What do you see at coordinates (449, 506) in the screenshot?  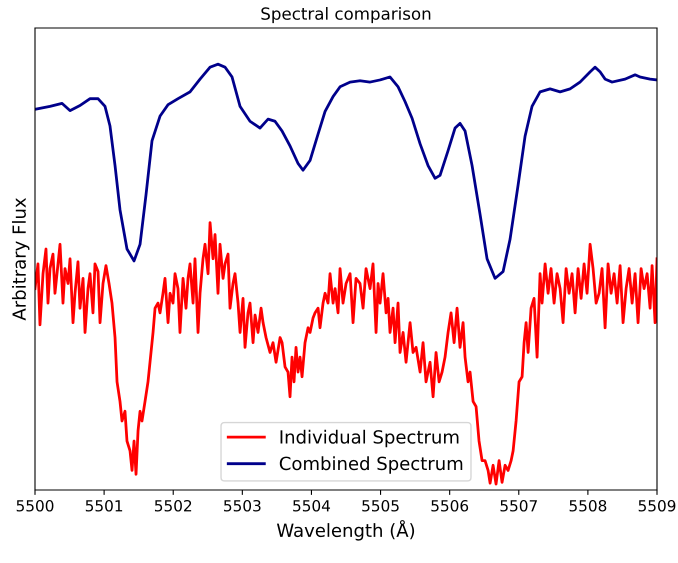 I see `x-tick-label: 5506` at bounding box center [449, 506].